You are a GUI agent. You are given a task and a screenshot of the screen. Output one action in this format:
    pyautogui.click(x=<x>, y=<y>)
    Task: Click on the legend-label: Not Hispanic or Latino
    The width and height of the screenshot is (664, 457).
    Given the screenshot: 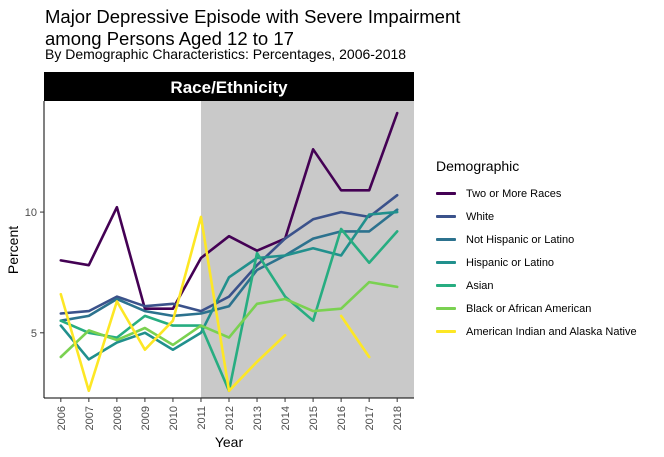 What is the action you would take?
    pyautogui.click(x=520, y=239)
    